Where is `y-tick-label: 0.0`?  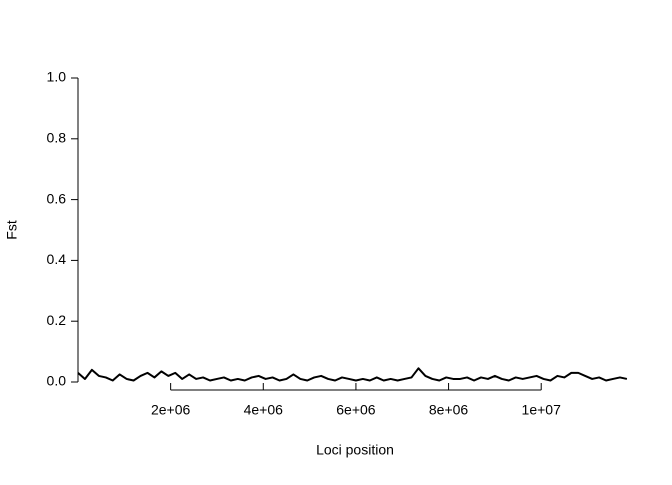 y-tick-label: 0.0 is located at coordinates (57, 381).